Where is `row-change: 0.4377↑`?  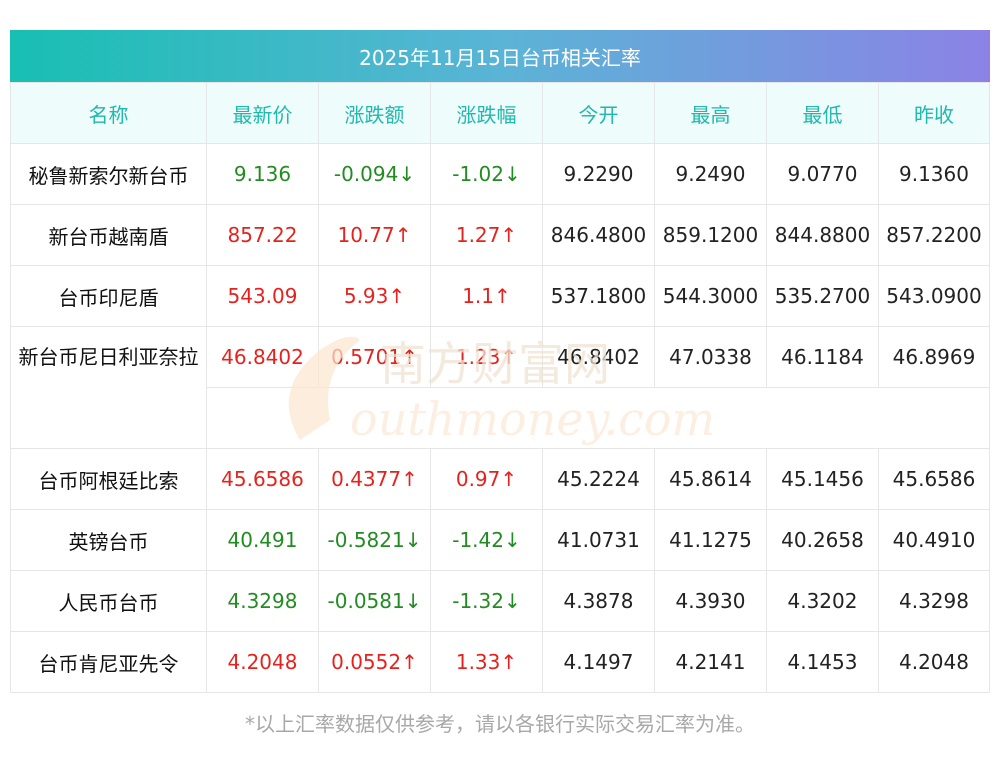
row-change: 0.4377↑ is located at coordinates (374, 479).